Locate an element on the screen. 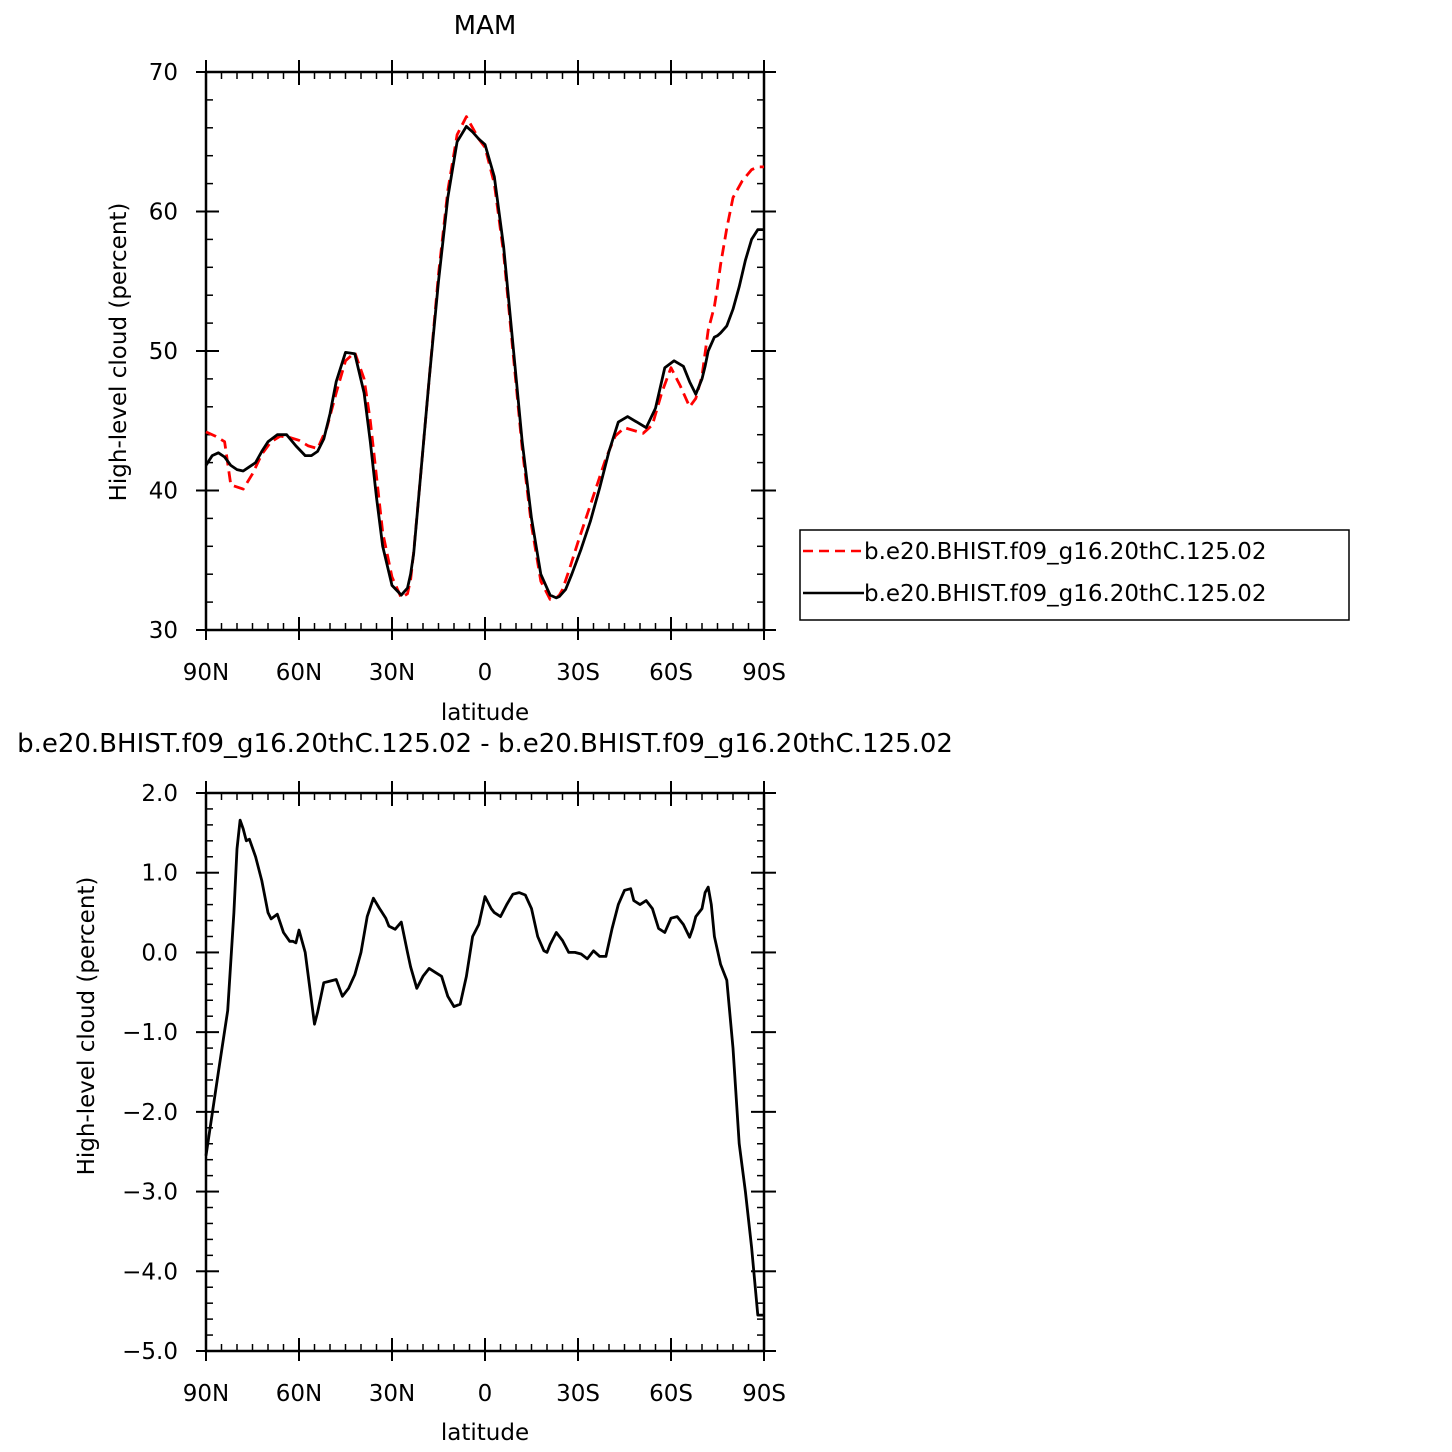 The height and width of the screenshot is (1452, 1452). legend-label-2: b.e20.BHIST.f09_g16.20thC.125.02 is located at coordinates (1065, 594).